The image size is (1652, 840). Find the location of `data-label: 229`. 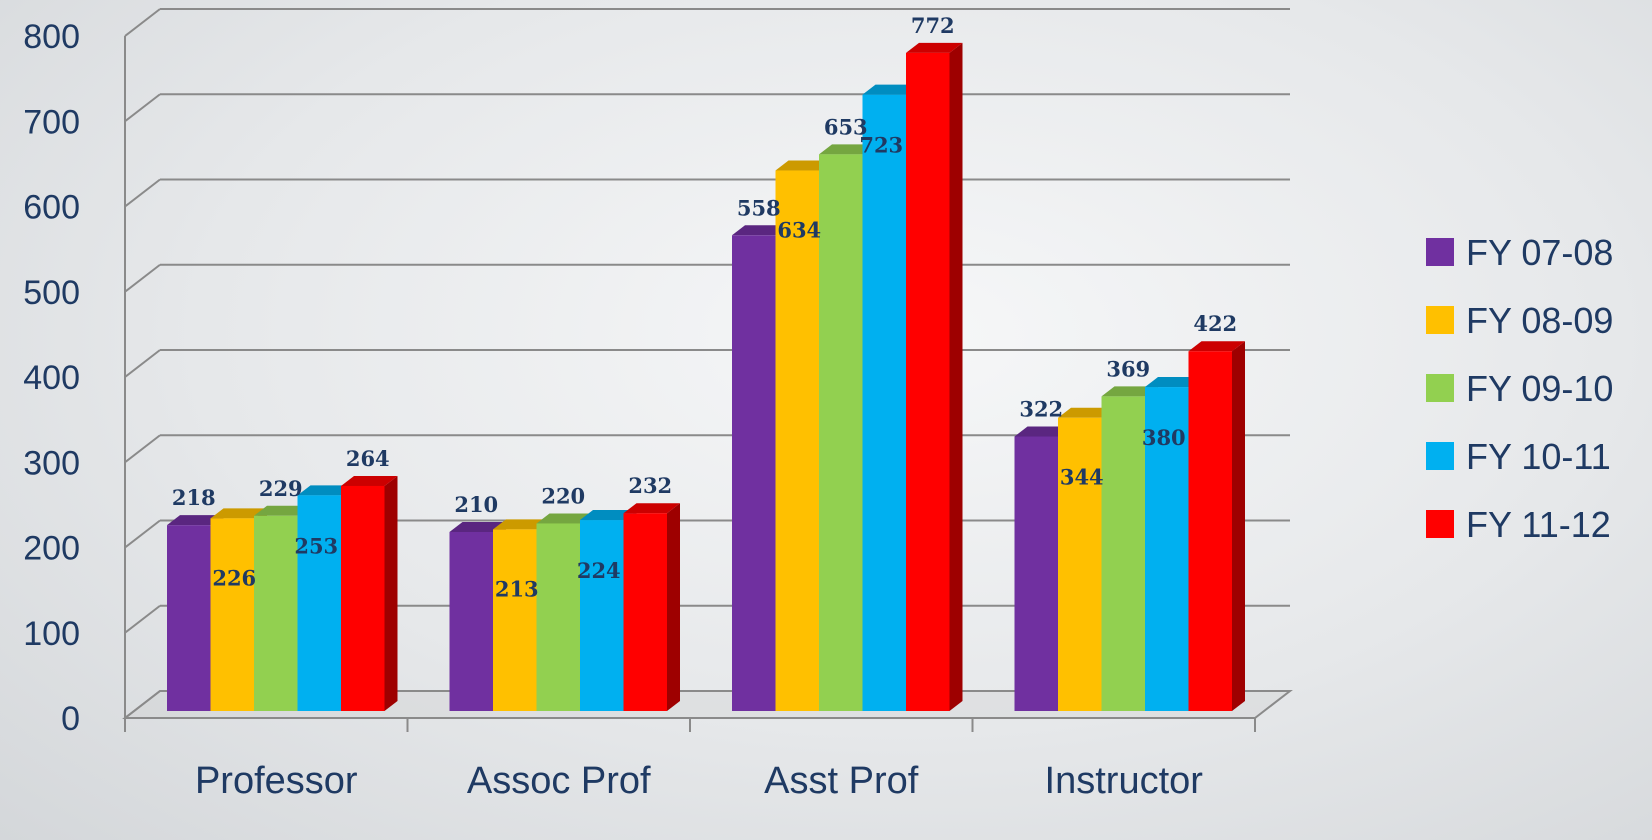

data-label: 229 is located at coordinates (281, 488).